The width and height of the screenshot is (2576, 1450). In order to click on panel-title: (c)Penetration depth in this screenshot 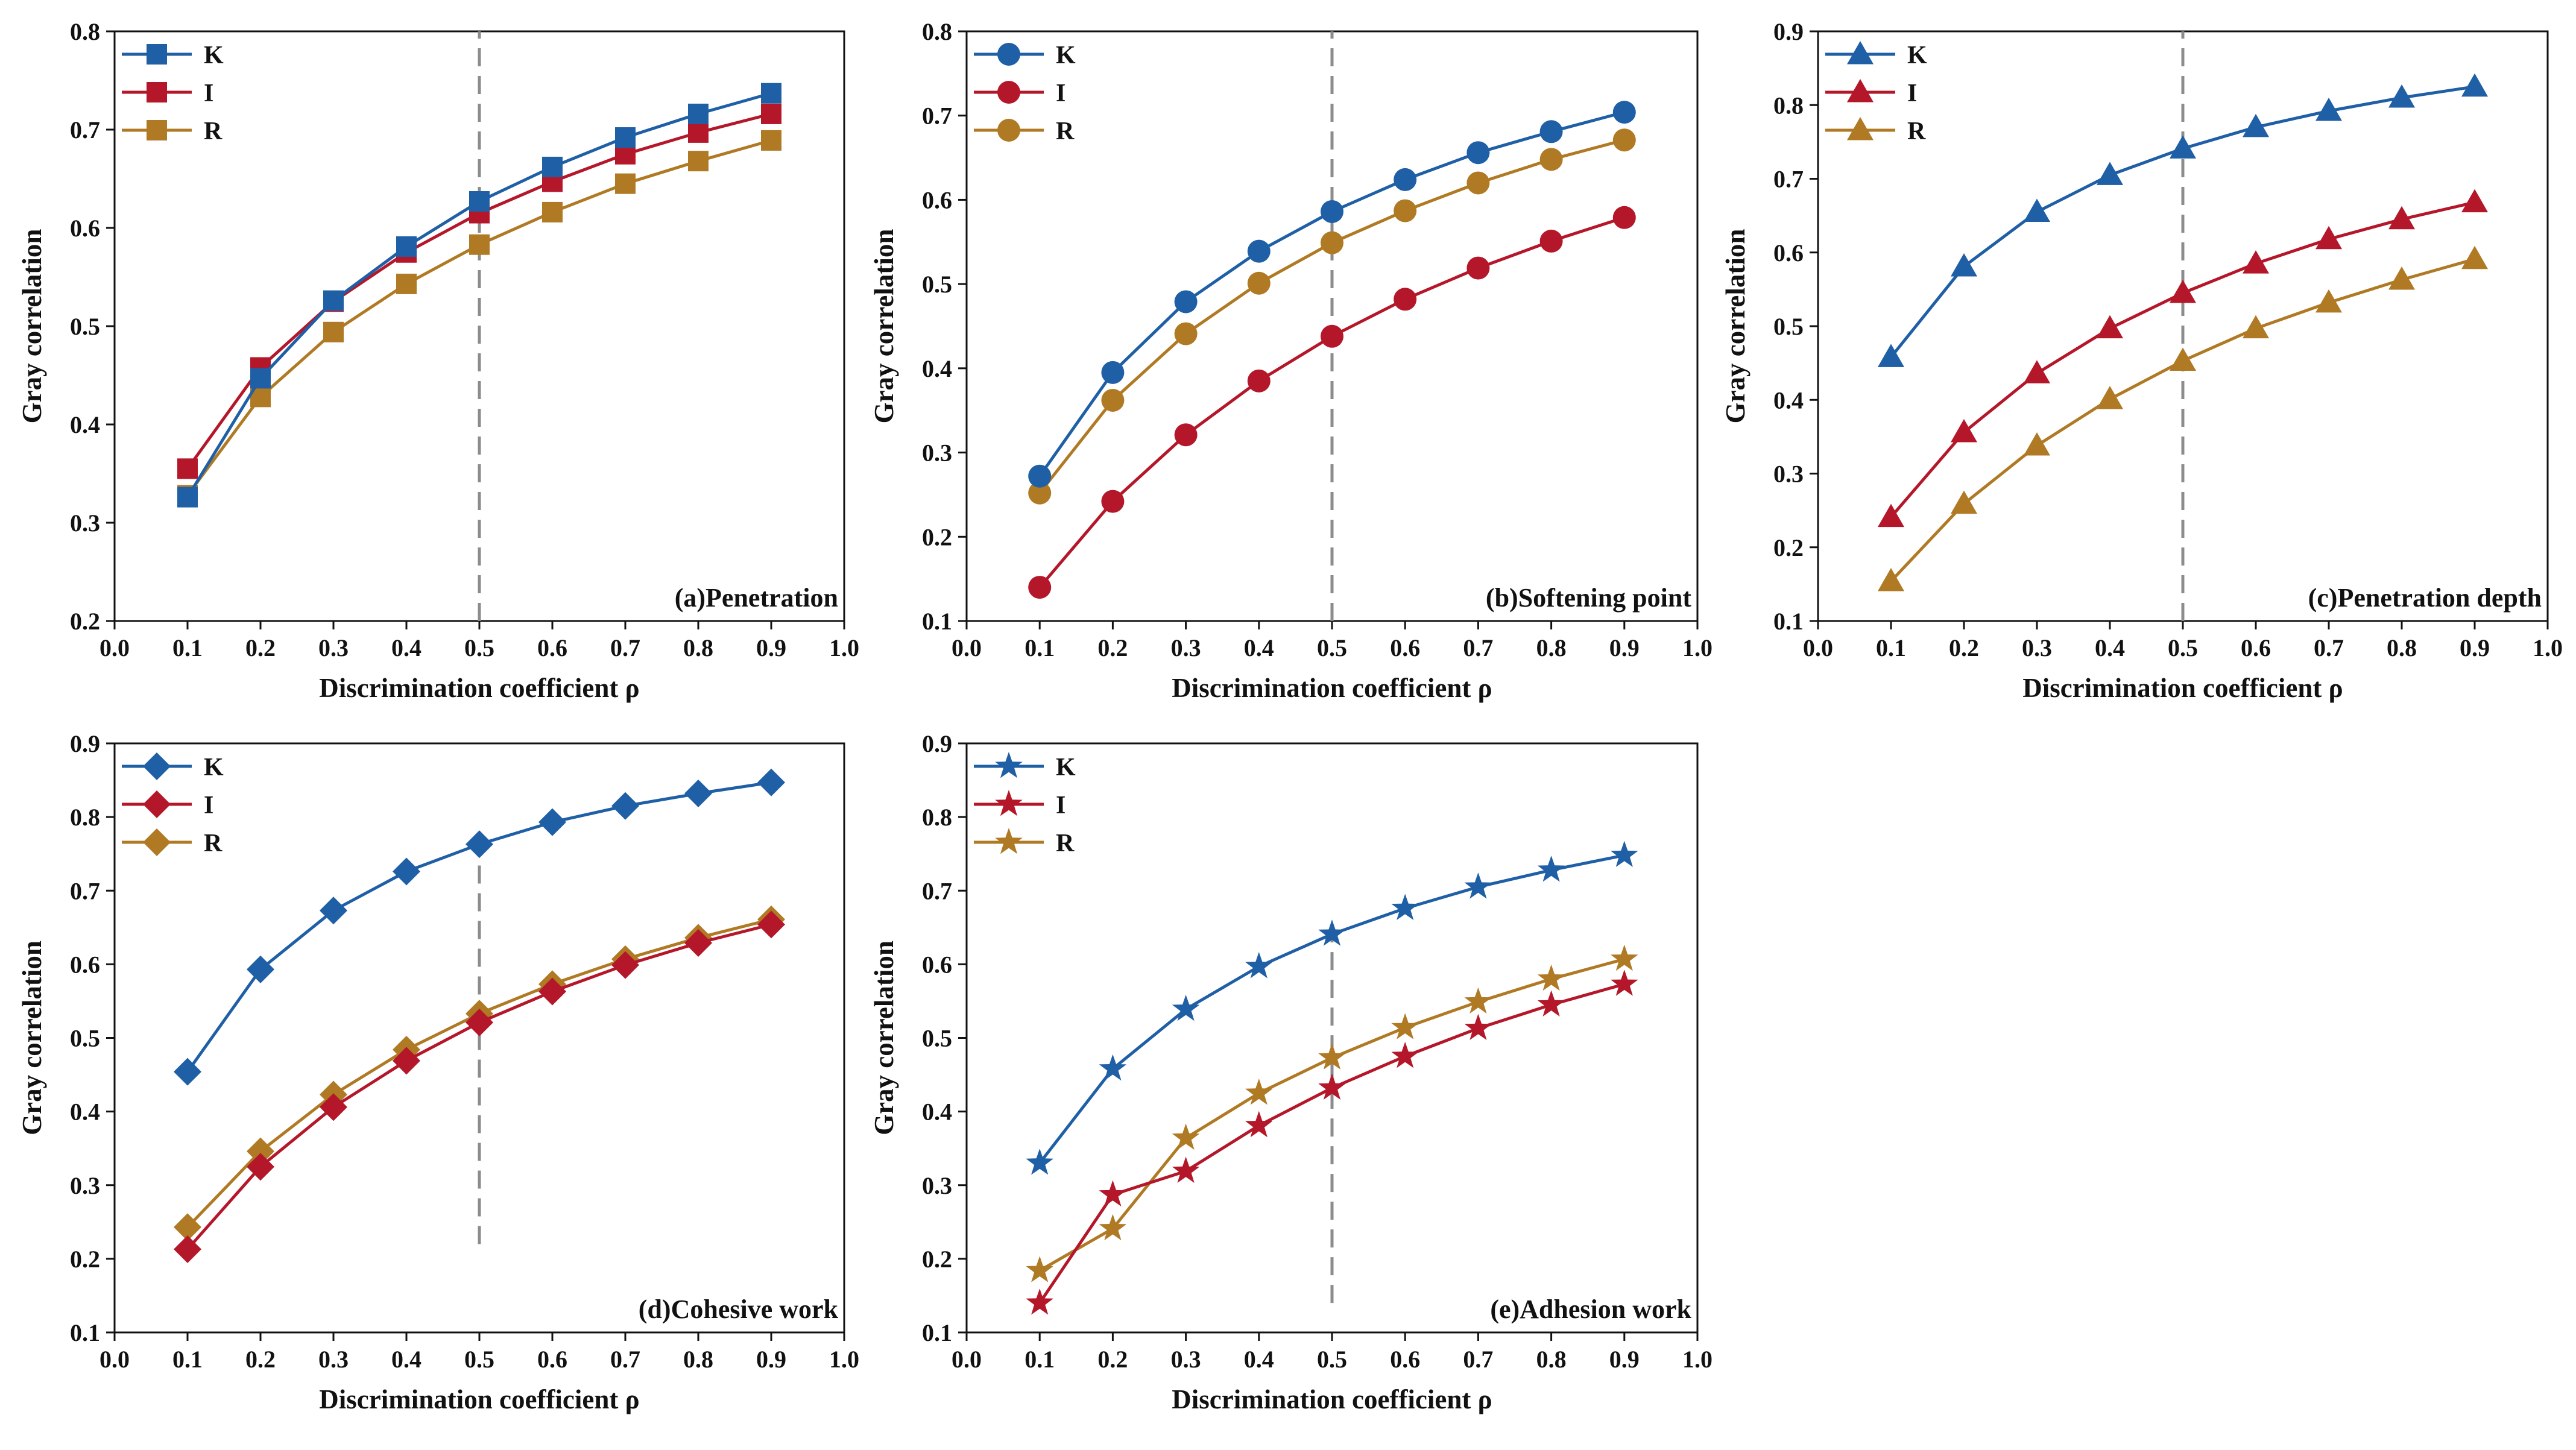, I will do `click(2425, 598)`.